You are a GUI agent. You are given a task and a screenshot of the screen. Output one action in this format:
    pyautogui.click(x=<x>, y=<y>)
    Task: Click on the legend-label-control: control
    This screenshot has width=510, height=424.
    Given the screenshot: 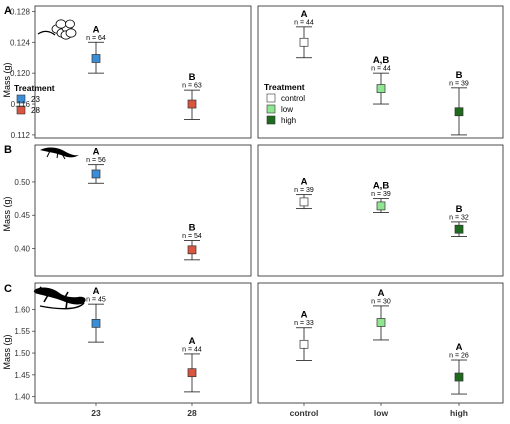 What is the action you would take?
    pyautogui.click(x=293, y=98)
    